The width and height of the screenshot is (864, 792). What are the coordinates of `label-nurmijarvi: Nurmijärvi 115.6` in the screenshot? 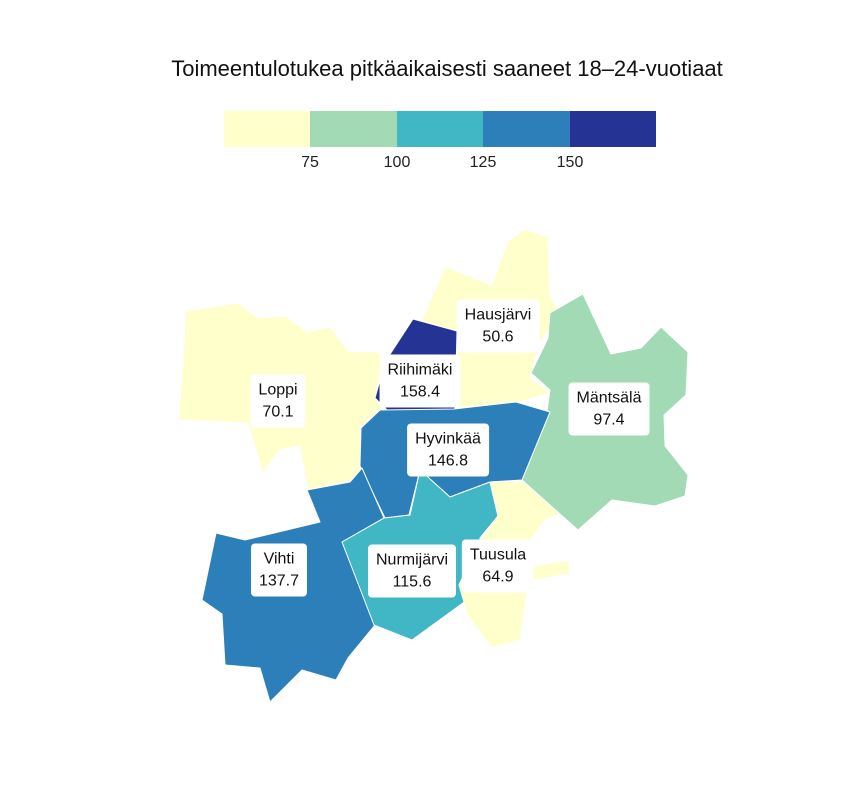 It's located at (412, 571).